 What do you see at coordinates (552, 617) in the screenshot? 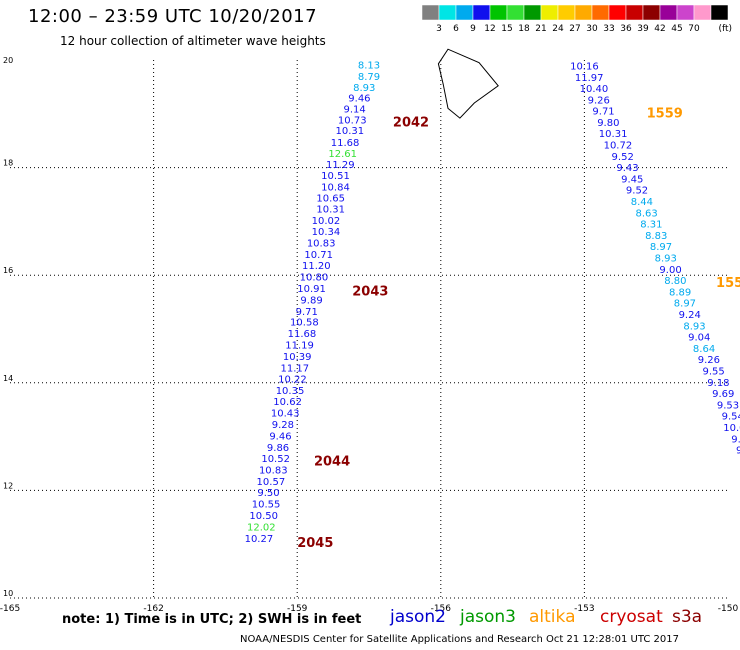
I see `legend-altika: altika` at bounding box center [552, 617].